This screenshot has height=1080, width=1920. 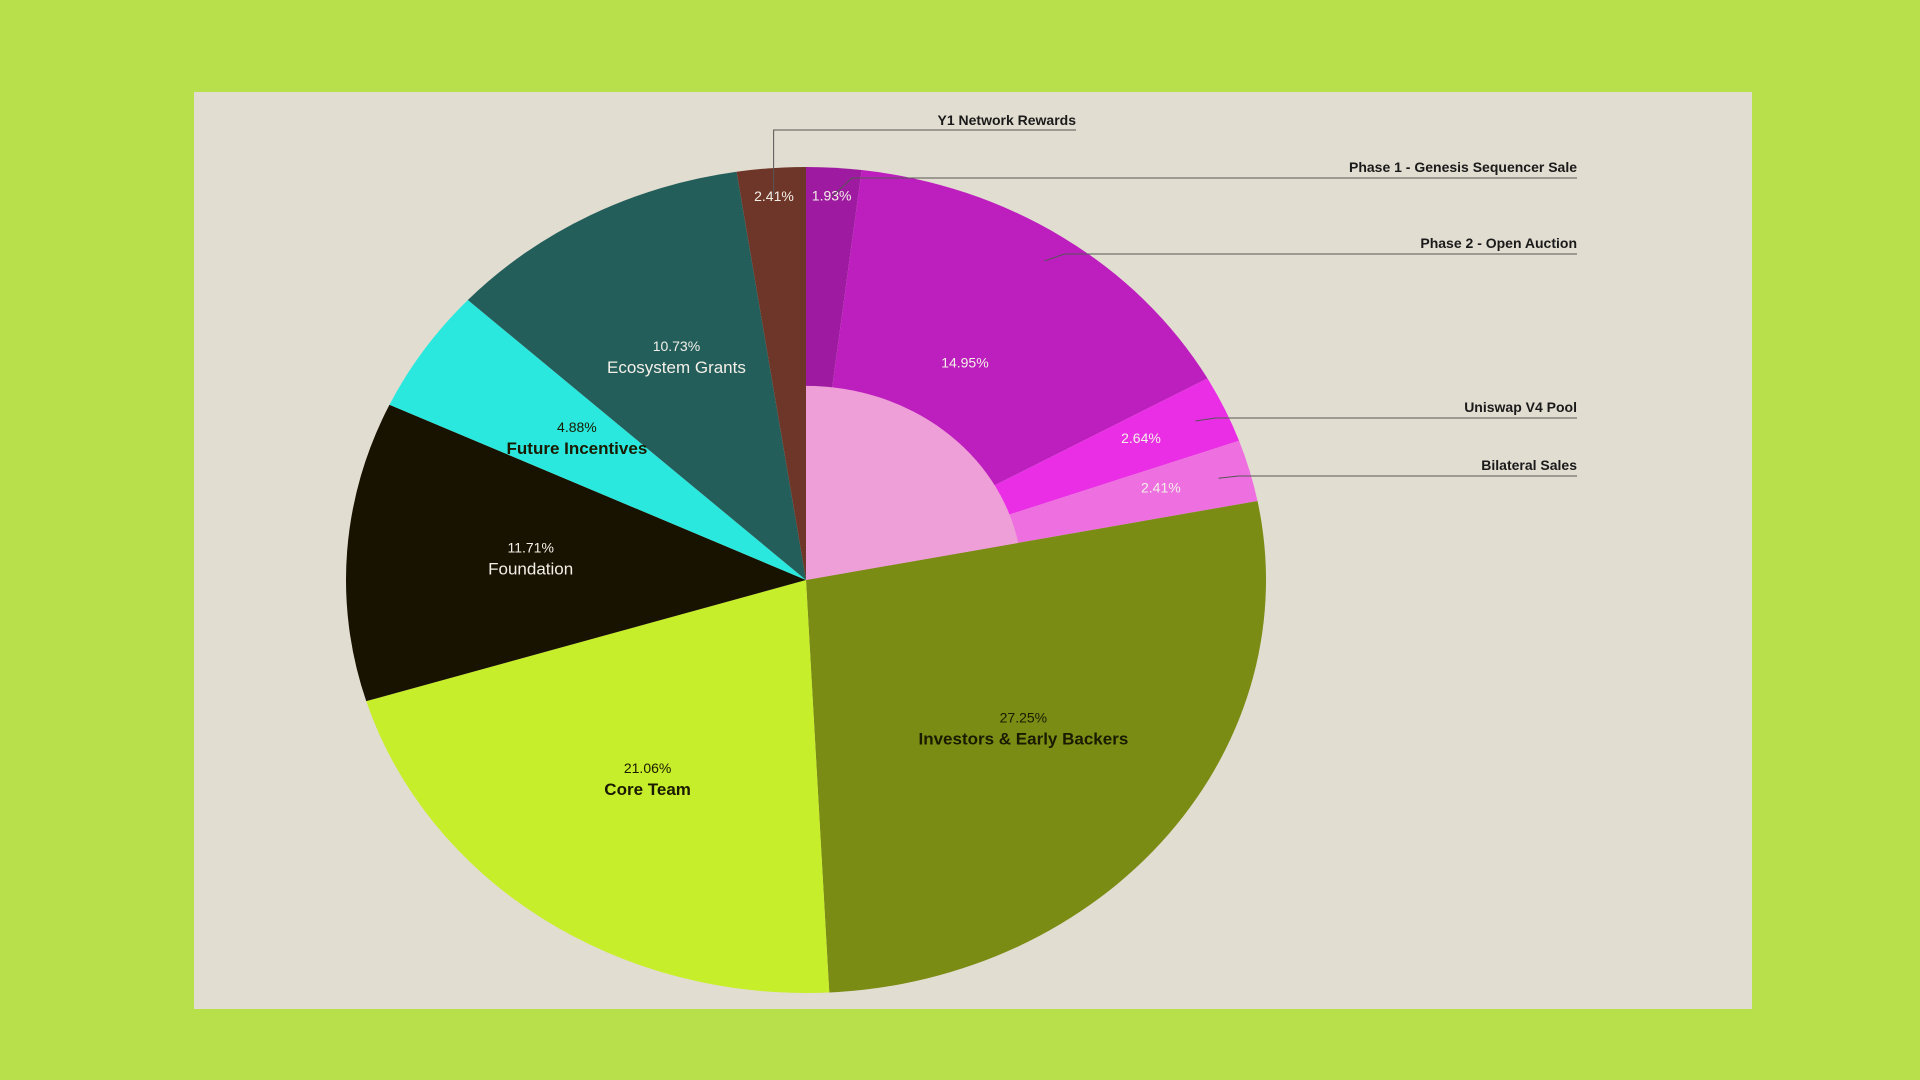 I want to click on callout-label-uniswap-v4-pool: Uniswap V4 Pool, so click(x=1520, y=407).